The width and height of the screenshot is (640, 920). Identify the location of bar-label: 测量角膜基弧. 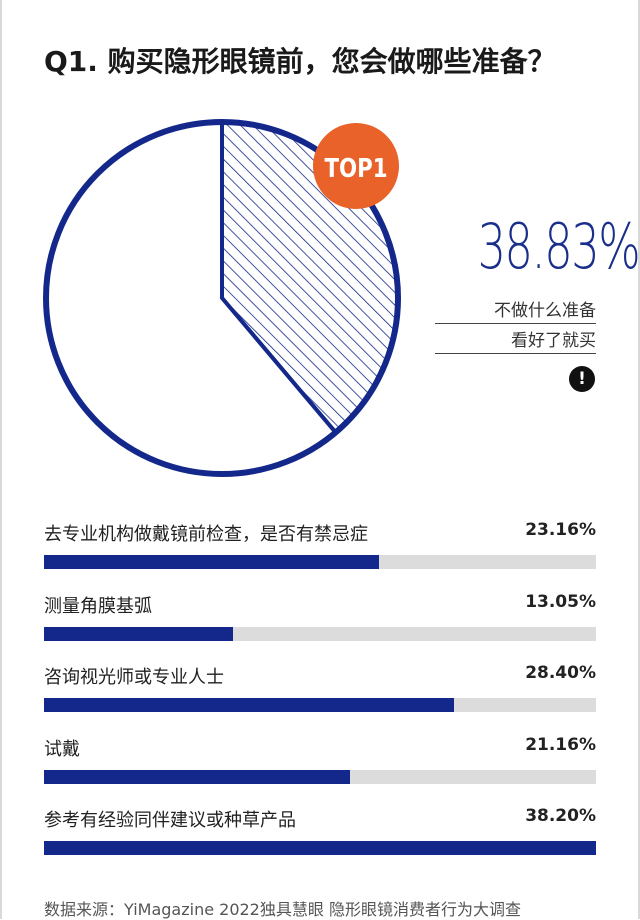
(98, 606).